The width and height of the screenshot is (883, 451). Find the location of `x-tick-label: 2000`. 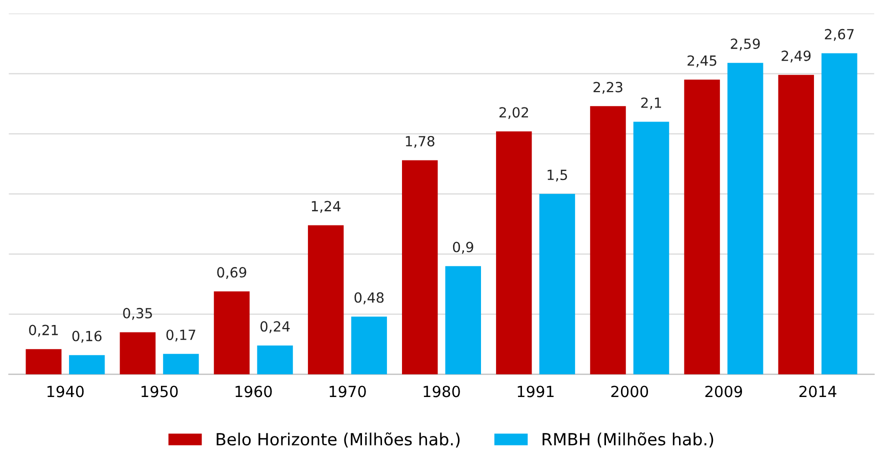

x-tick-label: 2000 is located at coordinates (629, 392).